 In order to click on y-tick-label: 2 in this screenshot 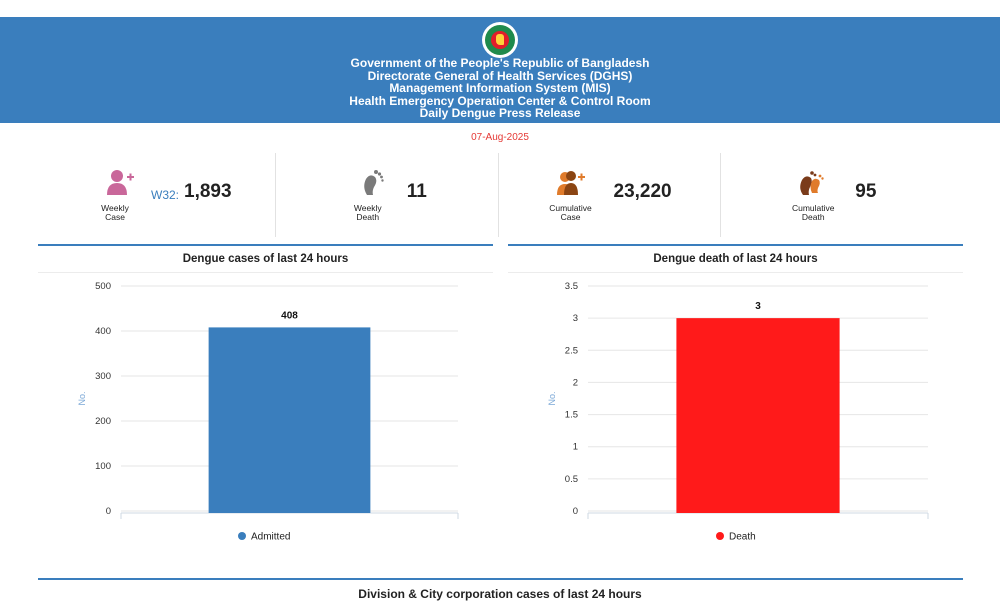, I will do `click(575, 382)`.